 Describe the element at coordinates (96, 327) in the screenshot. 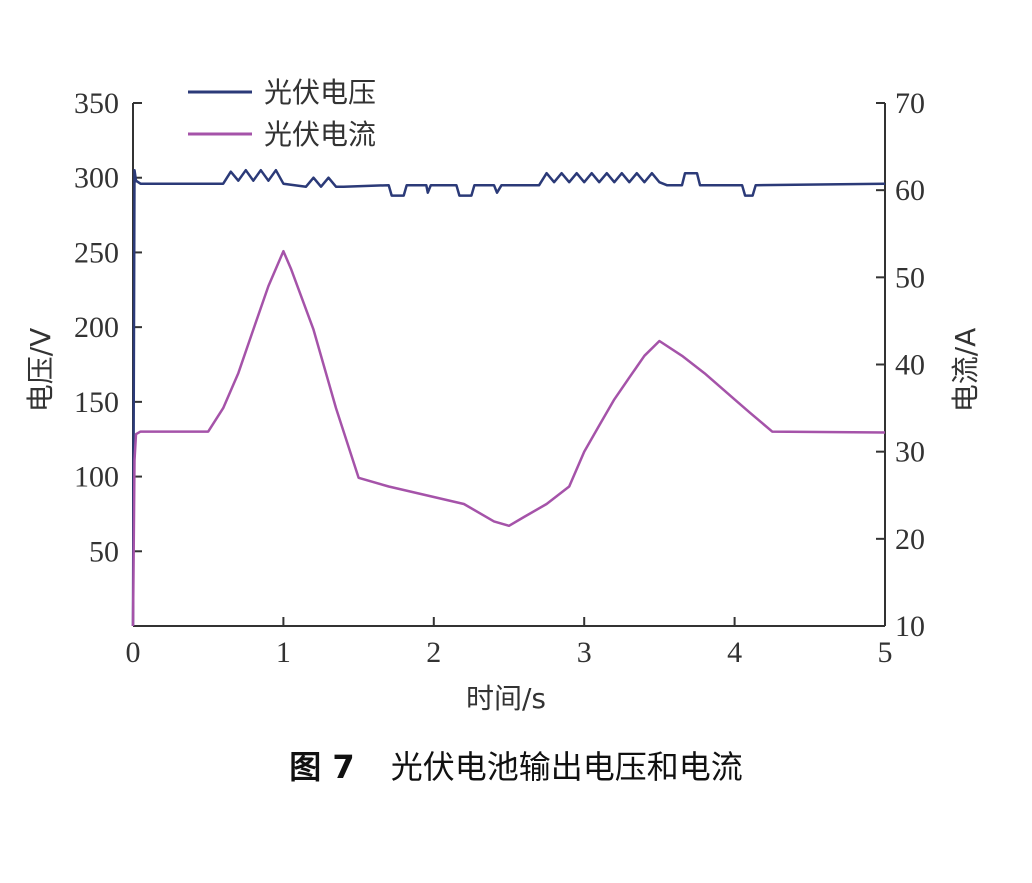

I see `y-left-tick-label: 200` at that location.